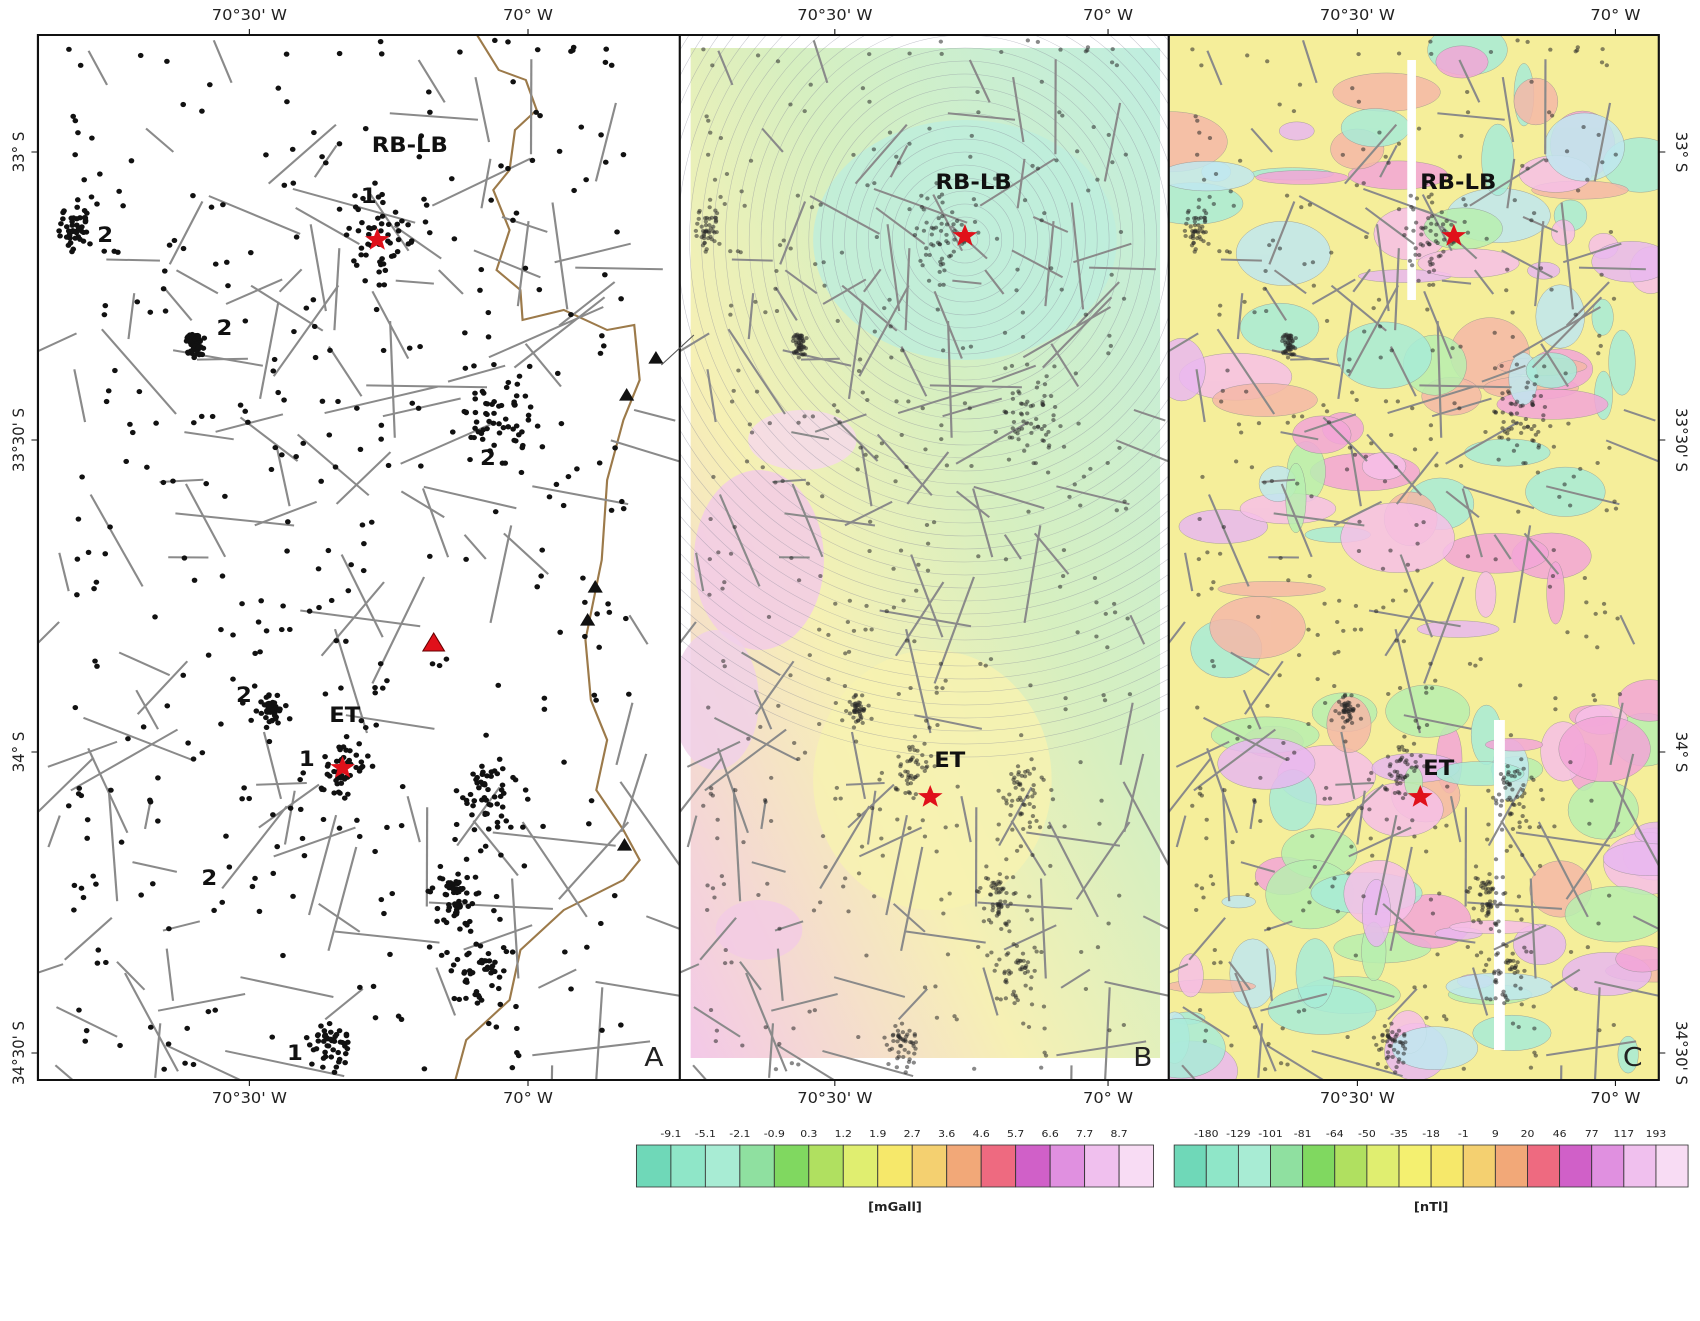 Image resolution: width=1700 pixels, height=1321 pixels. Describe the element at coordinates (1084, 1134) in the screenshot. I see `colorbar-label: 7.7` at that location.